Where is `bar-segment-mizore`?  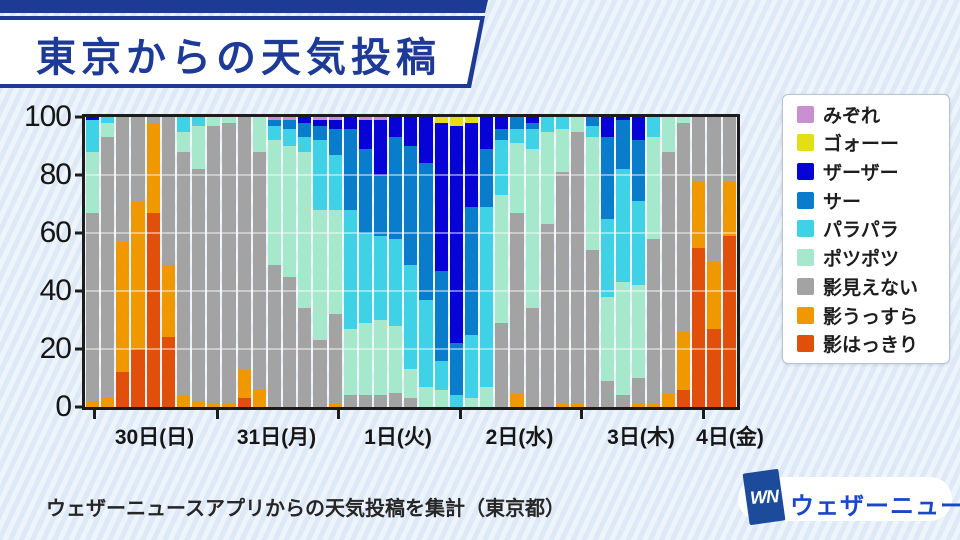
bar-segment-mizore is located at coordinates (320, 118).